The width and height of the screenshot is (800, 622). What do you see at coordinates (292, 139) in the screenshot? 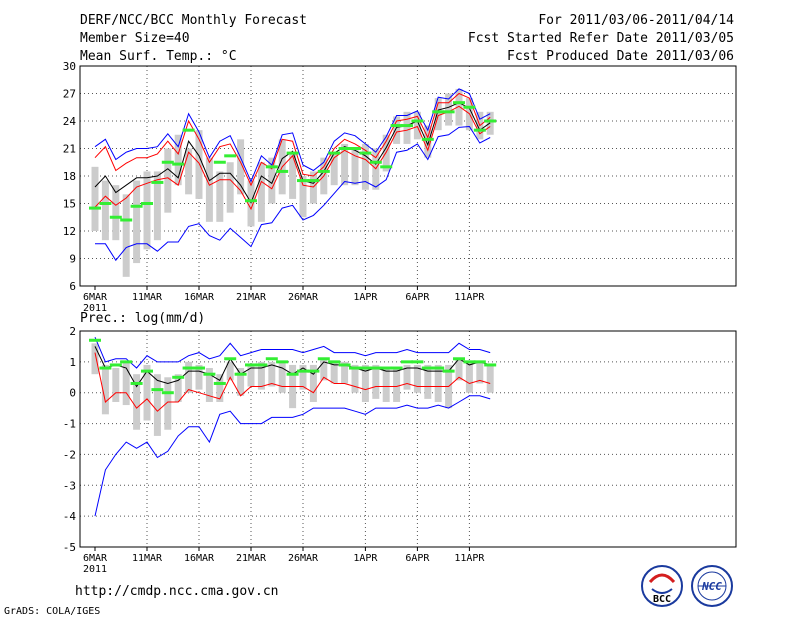
I see `ensemble-upper-line` at bounding box center [292, 139].